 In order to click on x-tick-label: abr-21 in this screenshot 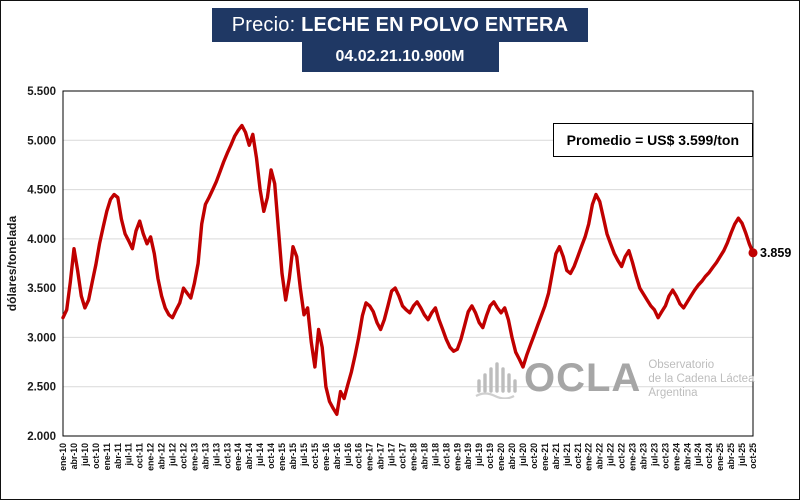, I will do `click(556, 456)`.